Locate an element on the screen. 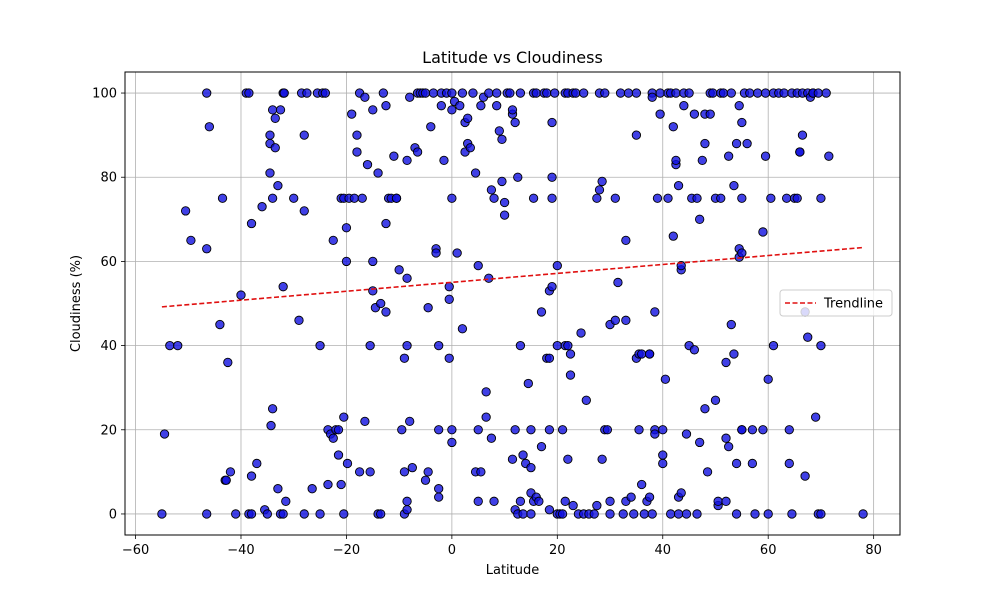  y-tick-label: 60 is located at coordinates (108, 262).